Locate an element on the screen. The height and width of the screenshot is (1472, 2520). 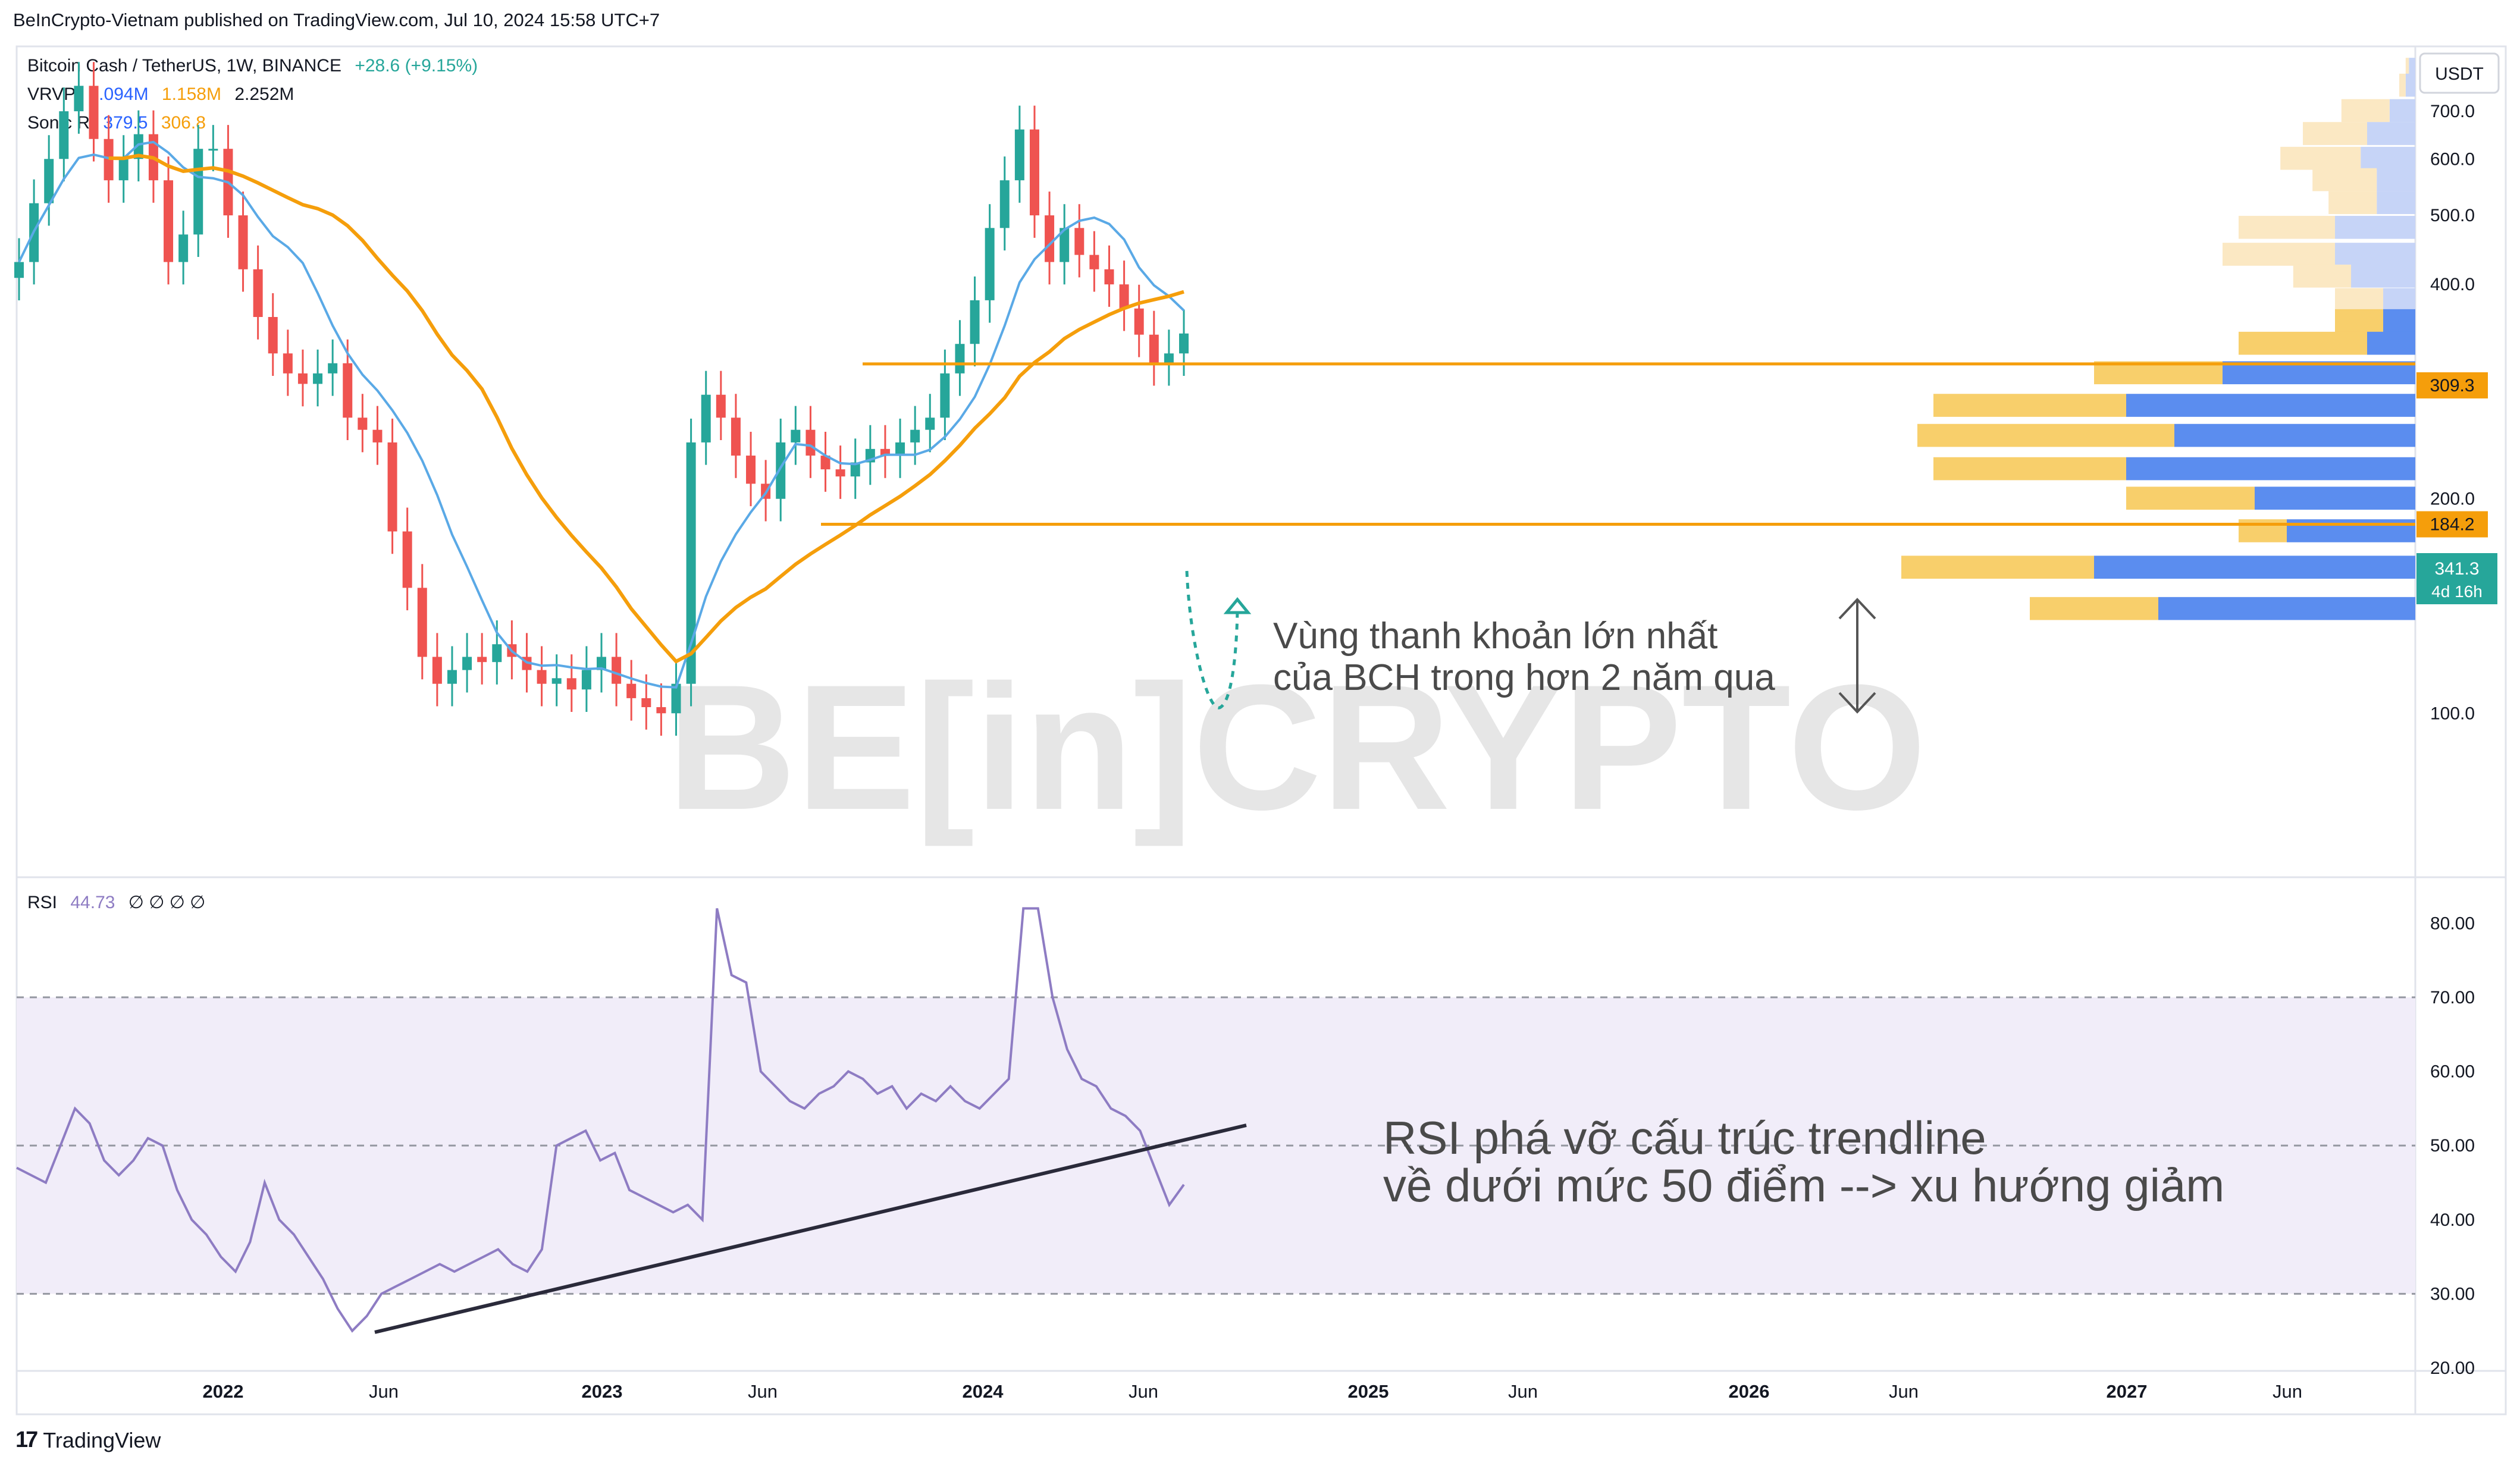
badge-lower-box is located at coordinates (2452, 524).